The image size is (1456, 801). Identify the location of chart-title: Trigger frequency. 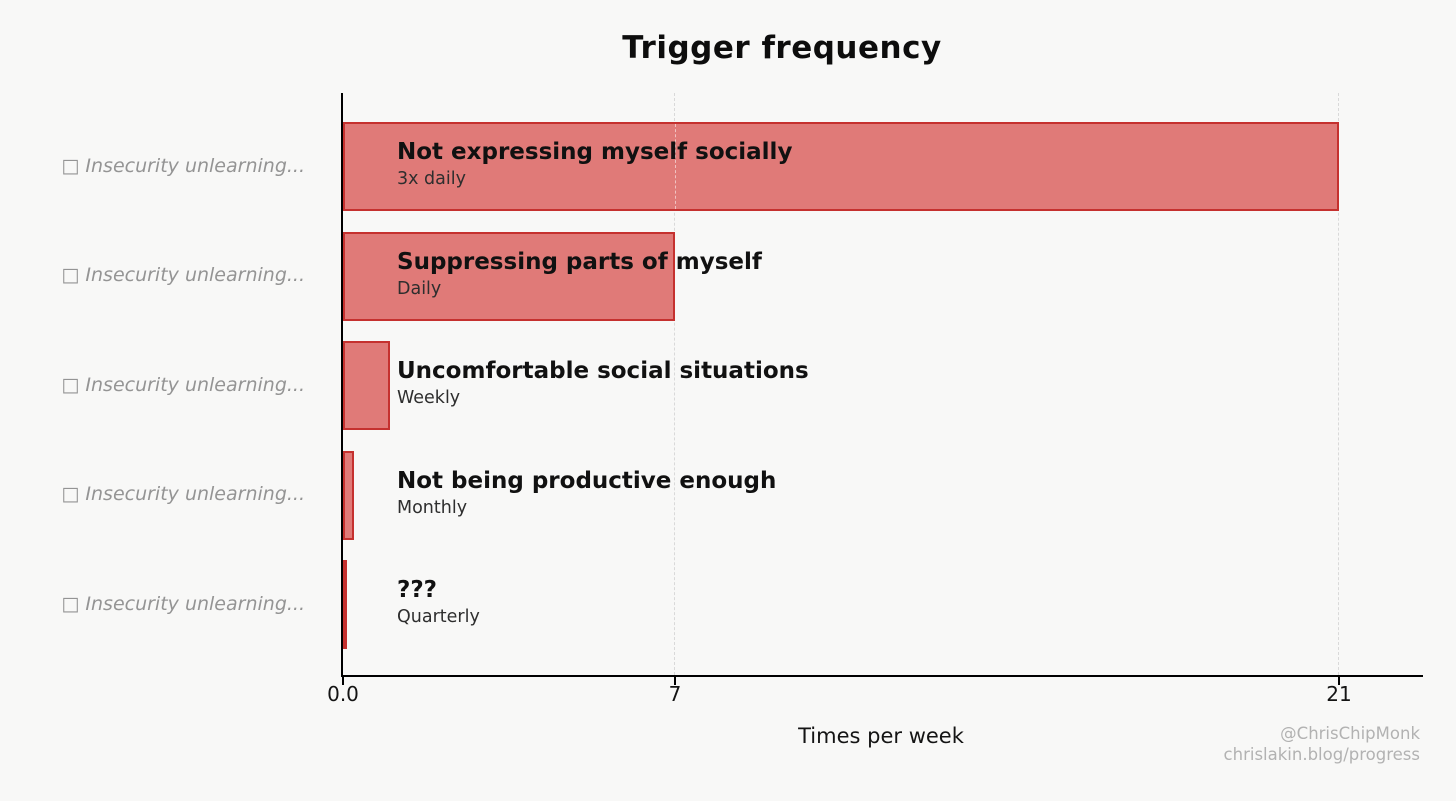
(782, 48).